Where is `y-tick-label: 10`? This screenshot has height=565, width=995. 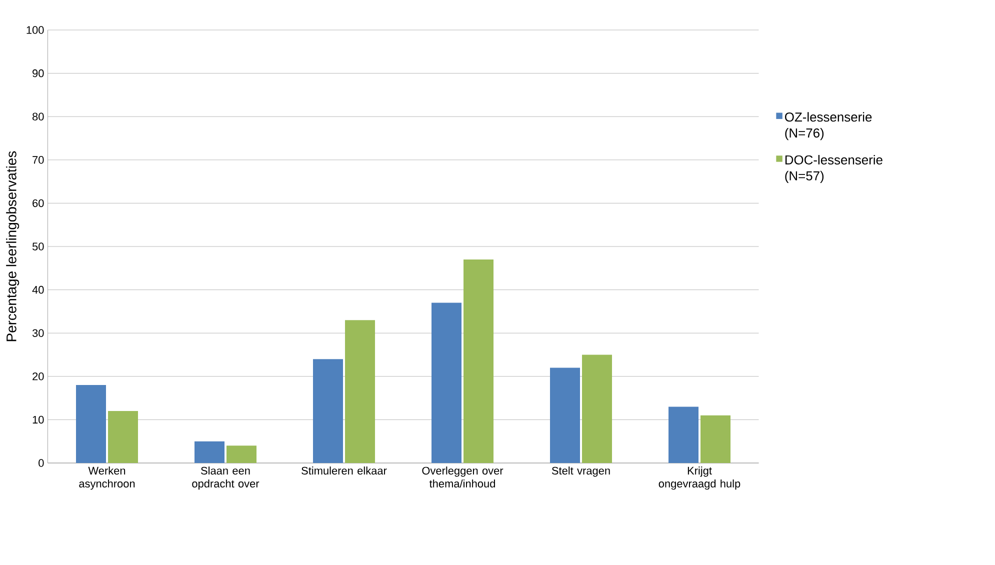
y-tick-label: 10 is located at coordinates (38, 420).